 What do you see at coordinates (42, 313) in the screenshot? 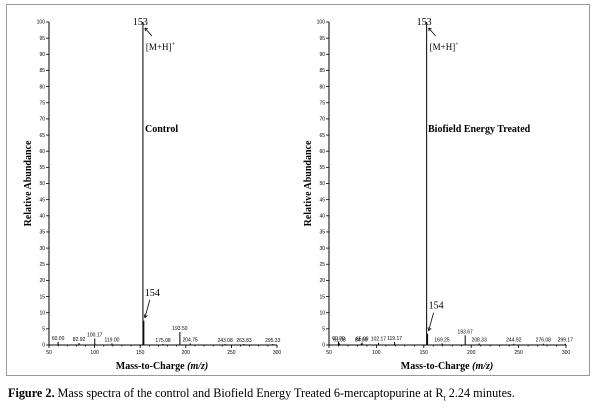
I see `y-tick-label: 10` at bounding box center [42, 313].